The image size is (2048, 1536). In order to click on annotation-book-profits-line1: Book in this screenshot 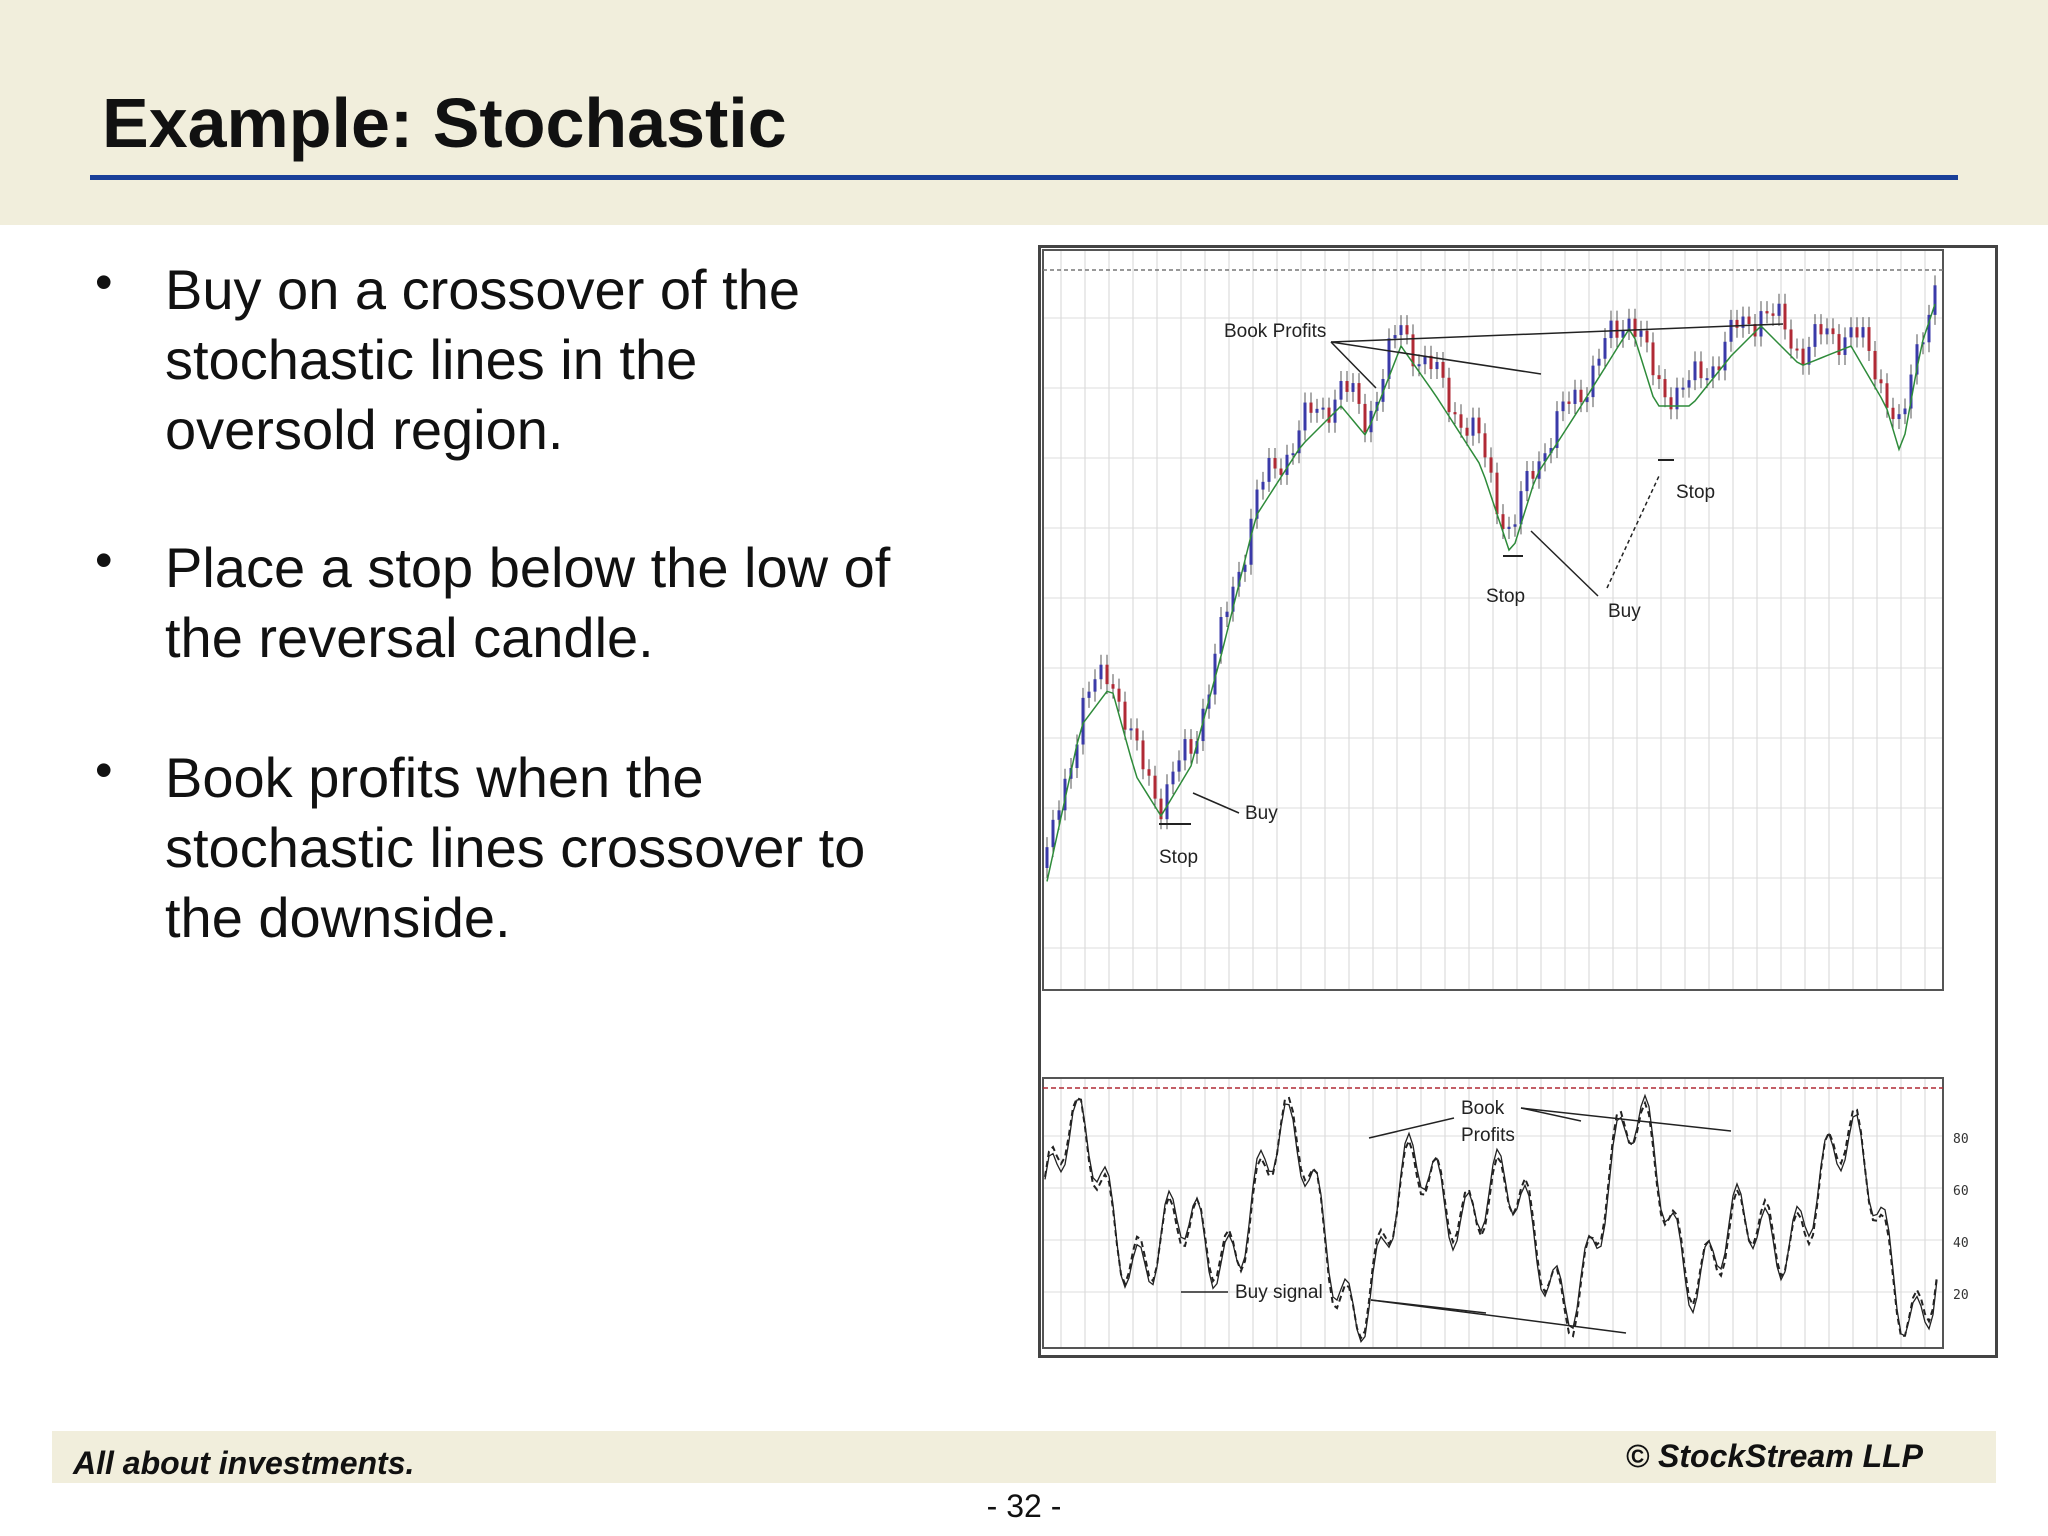, I will do `click(1483, 1108)`.